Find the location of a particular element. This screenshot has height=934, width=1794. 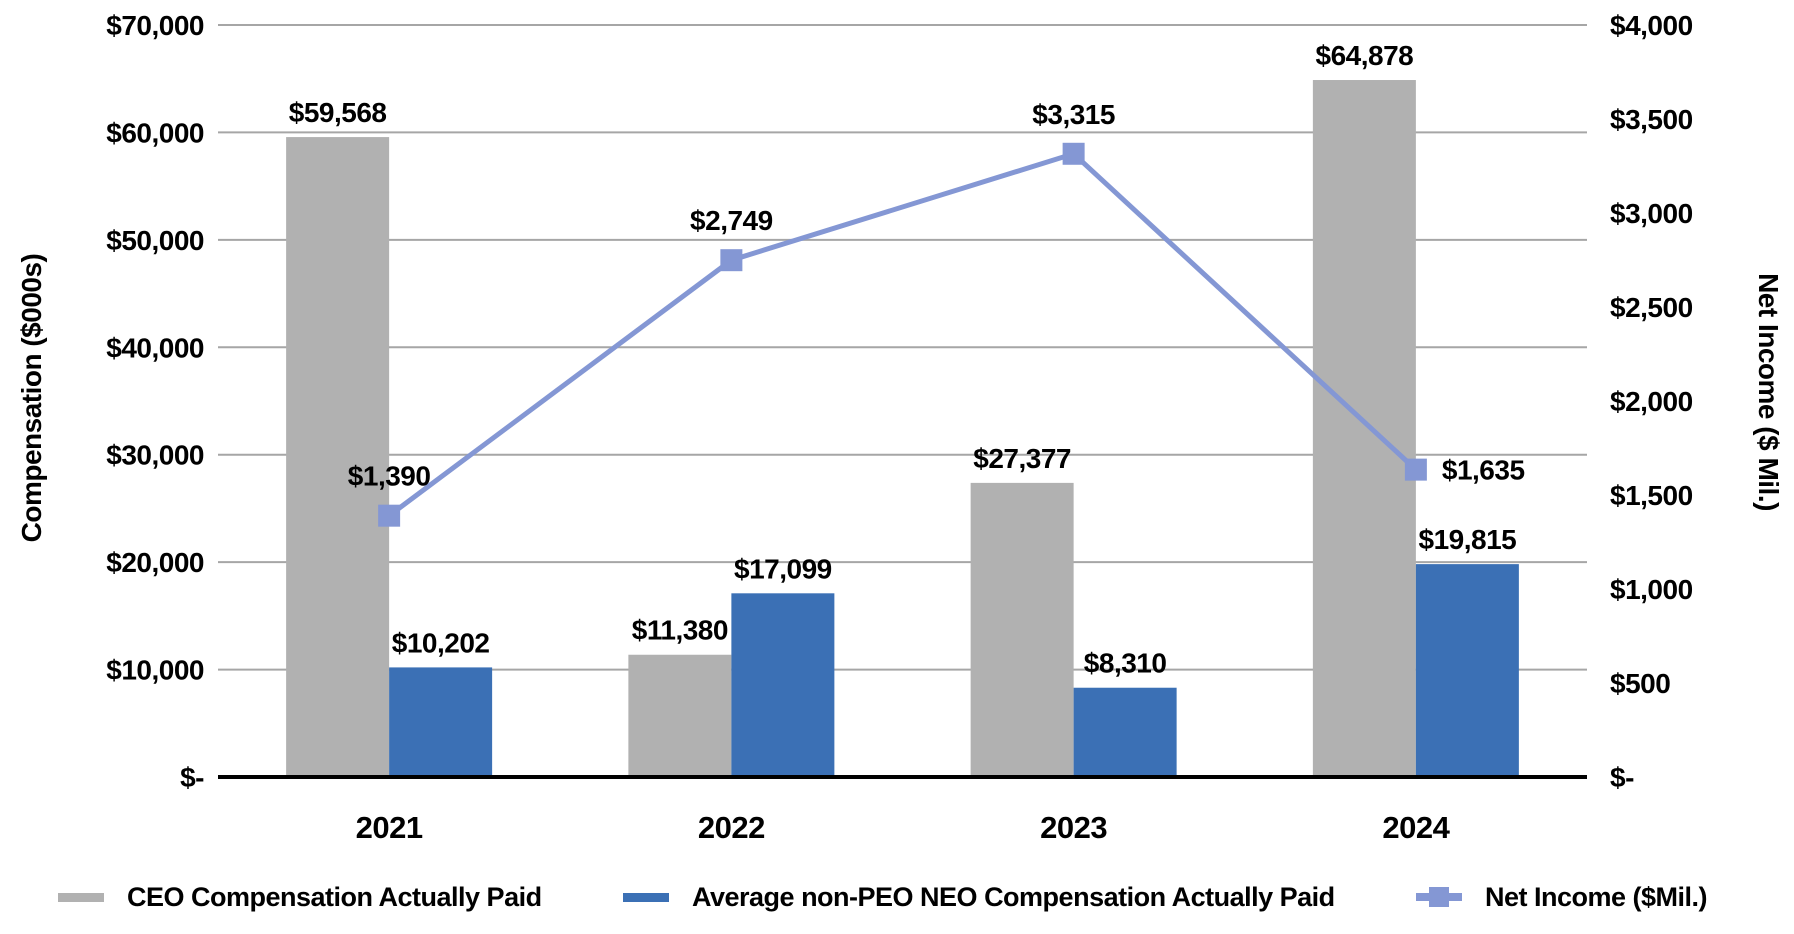

right-axis-tick-label: $2,000 is located at coordinates (1651, 401).